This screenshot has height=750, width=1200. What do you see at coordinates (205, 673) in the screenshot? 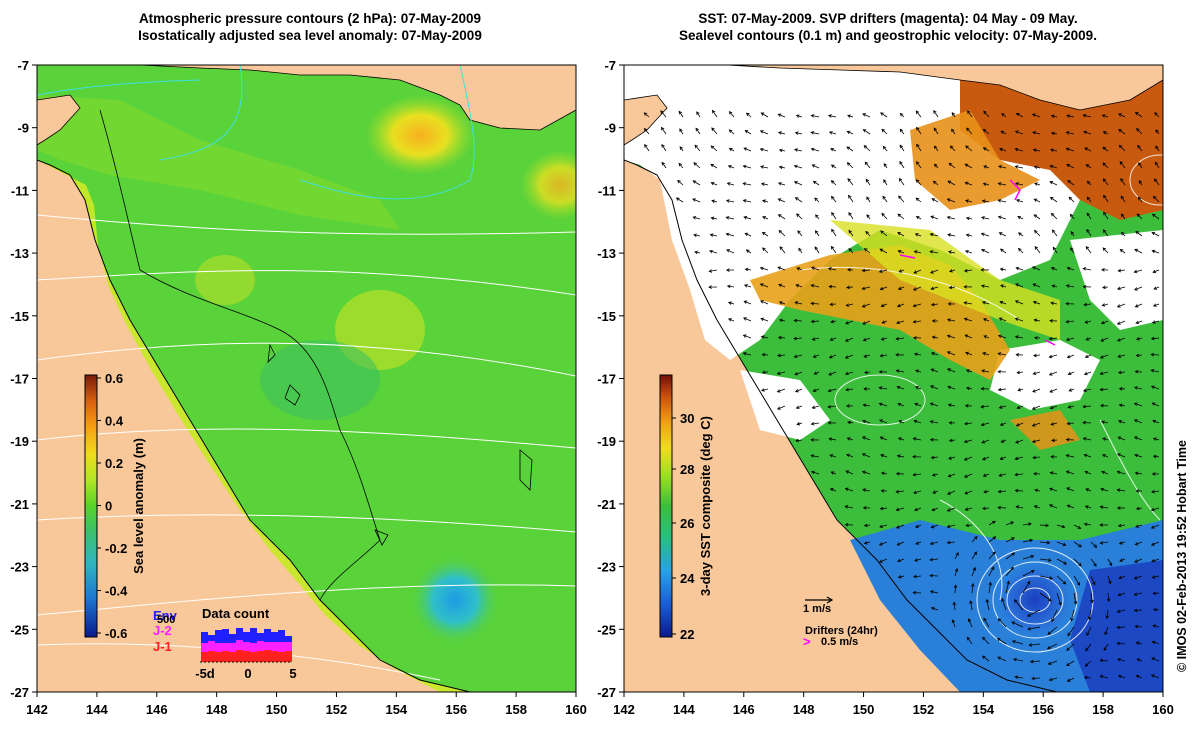
I see `data-count-xtick-minus5: -5d` at bounding box center [205, 673].